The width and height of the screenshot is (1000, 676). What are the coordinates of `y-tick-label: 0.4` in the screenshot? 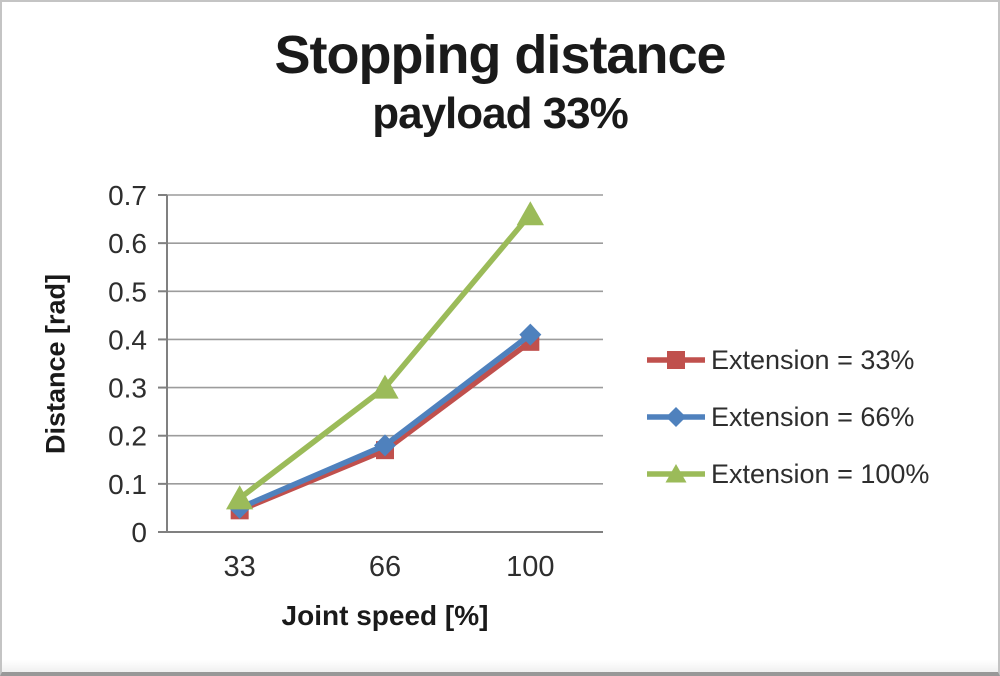 It's located at (127, 339).